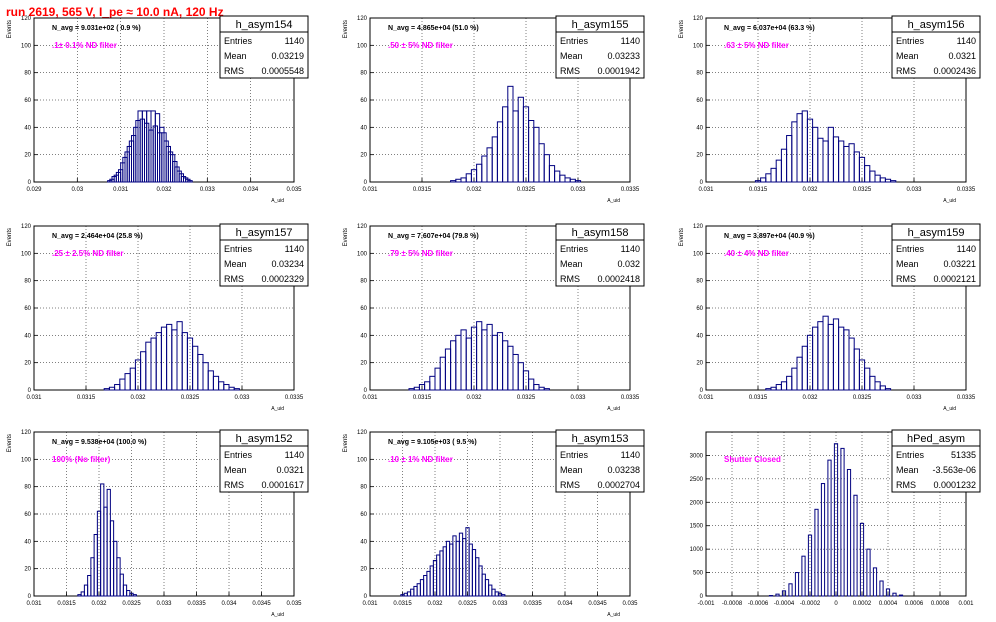 This screenshot has width=996, height=622. I want to click on y-tick-label: 1000, so click(697, 550).